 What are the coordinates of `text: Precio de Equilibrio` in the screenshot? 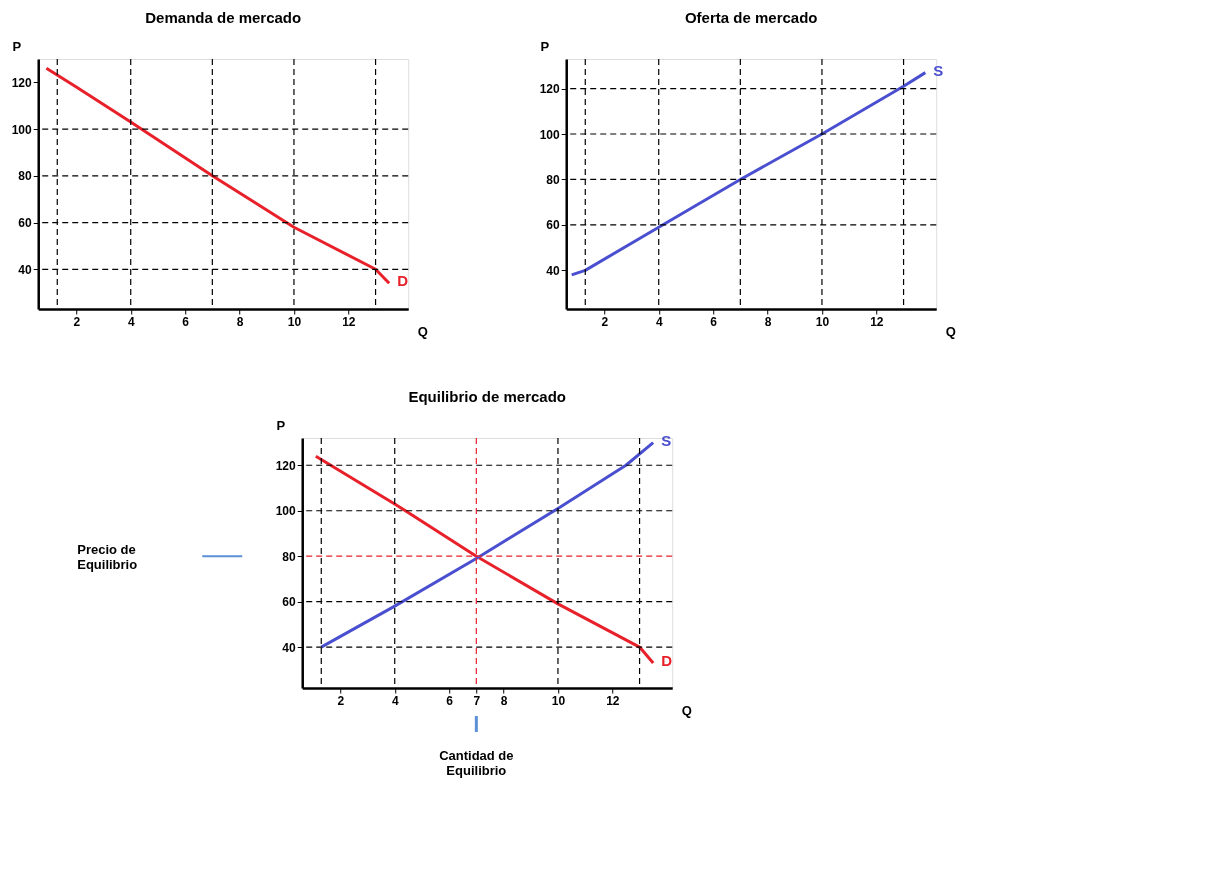 It's located at (107, 557).